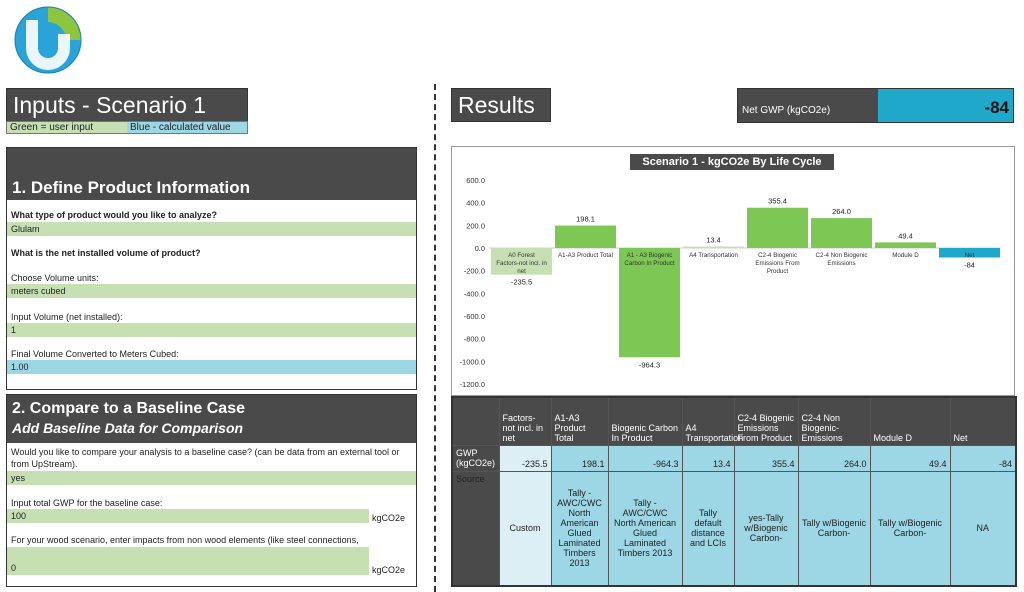  I want to click on gwp-value-cell: 264.0, so click(834, 458).